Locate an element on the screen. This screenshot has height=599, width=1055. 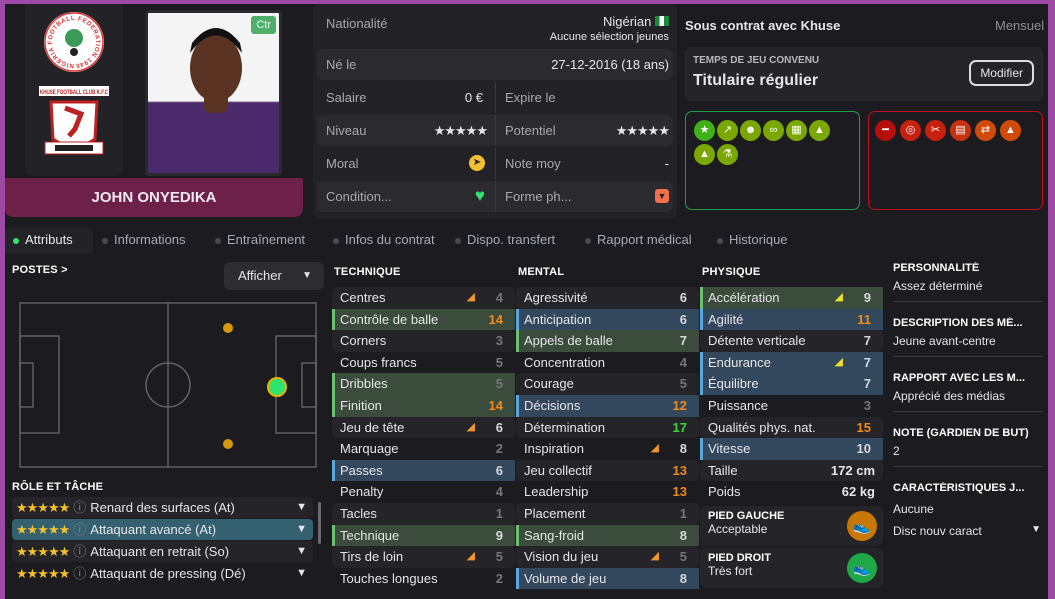
attribute-row: Dribbles 5 is located at coordinates (423, 384).